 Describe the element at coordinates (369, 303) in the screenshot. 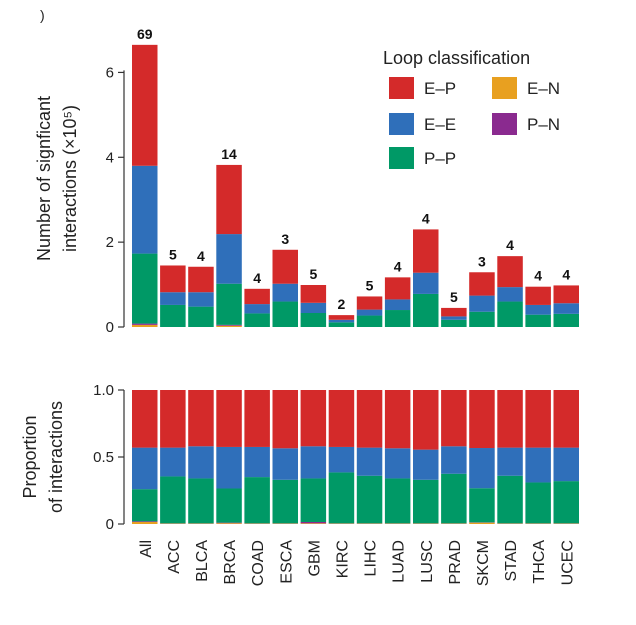

I see `bar-segment-E–P-LIHC` at that location.